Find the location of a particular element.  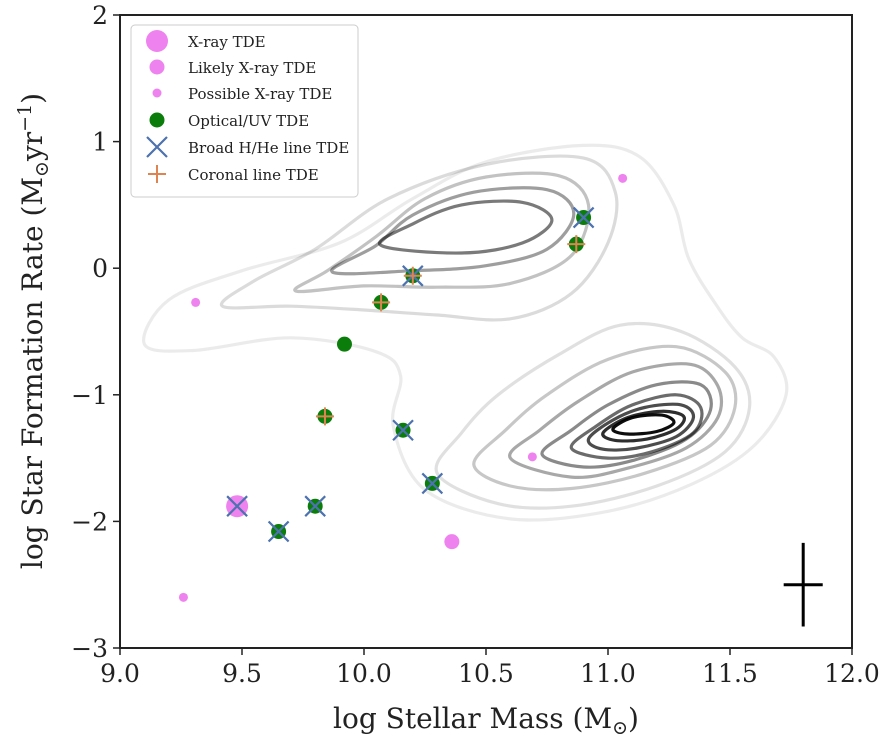

y-tick-label: 1 is located at coordinates (100, 142).